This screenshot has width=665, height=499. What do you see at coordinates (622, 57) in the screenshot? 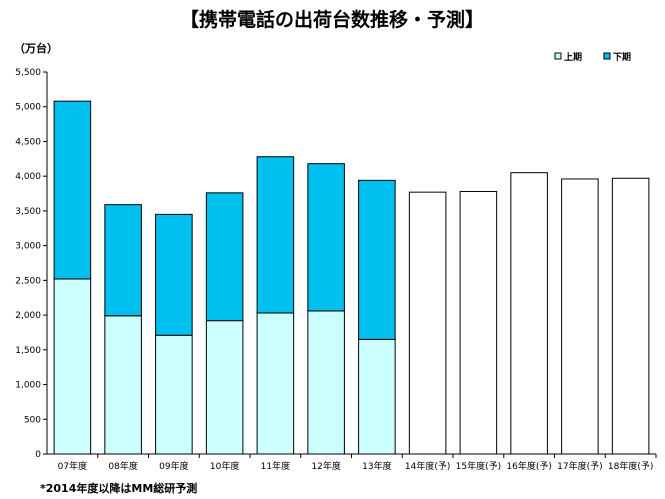
I see `legend-label: 下期` at bounding box center [622, 57].